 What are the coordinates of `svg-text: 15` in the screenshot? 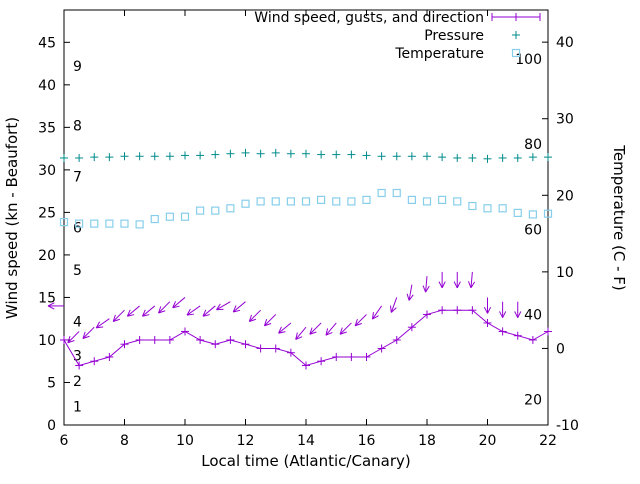 It's located at (47, 298).